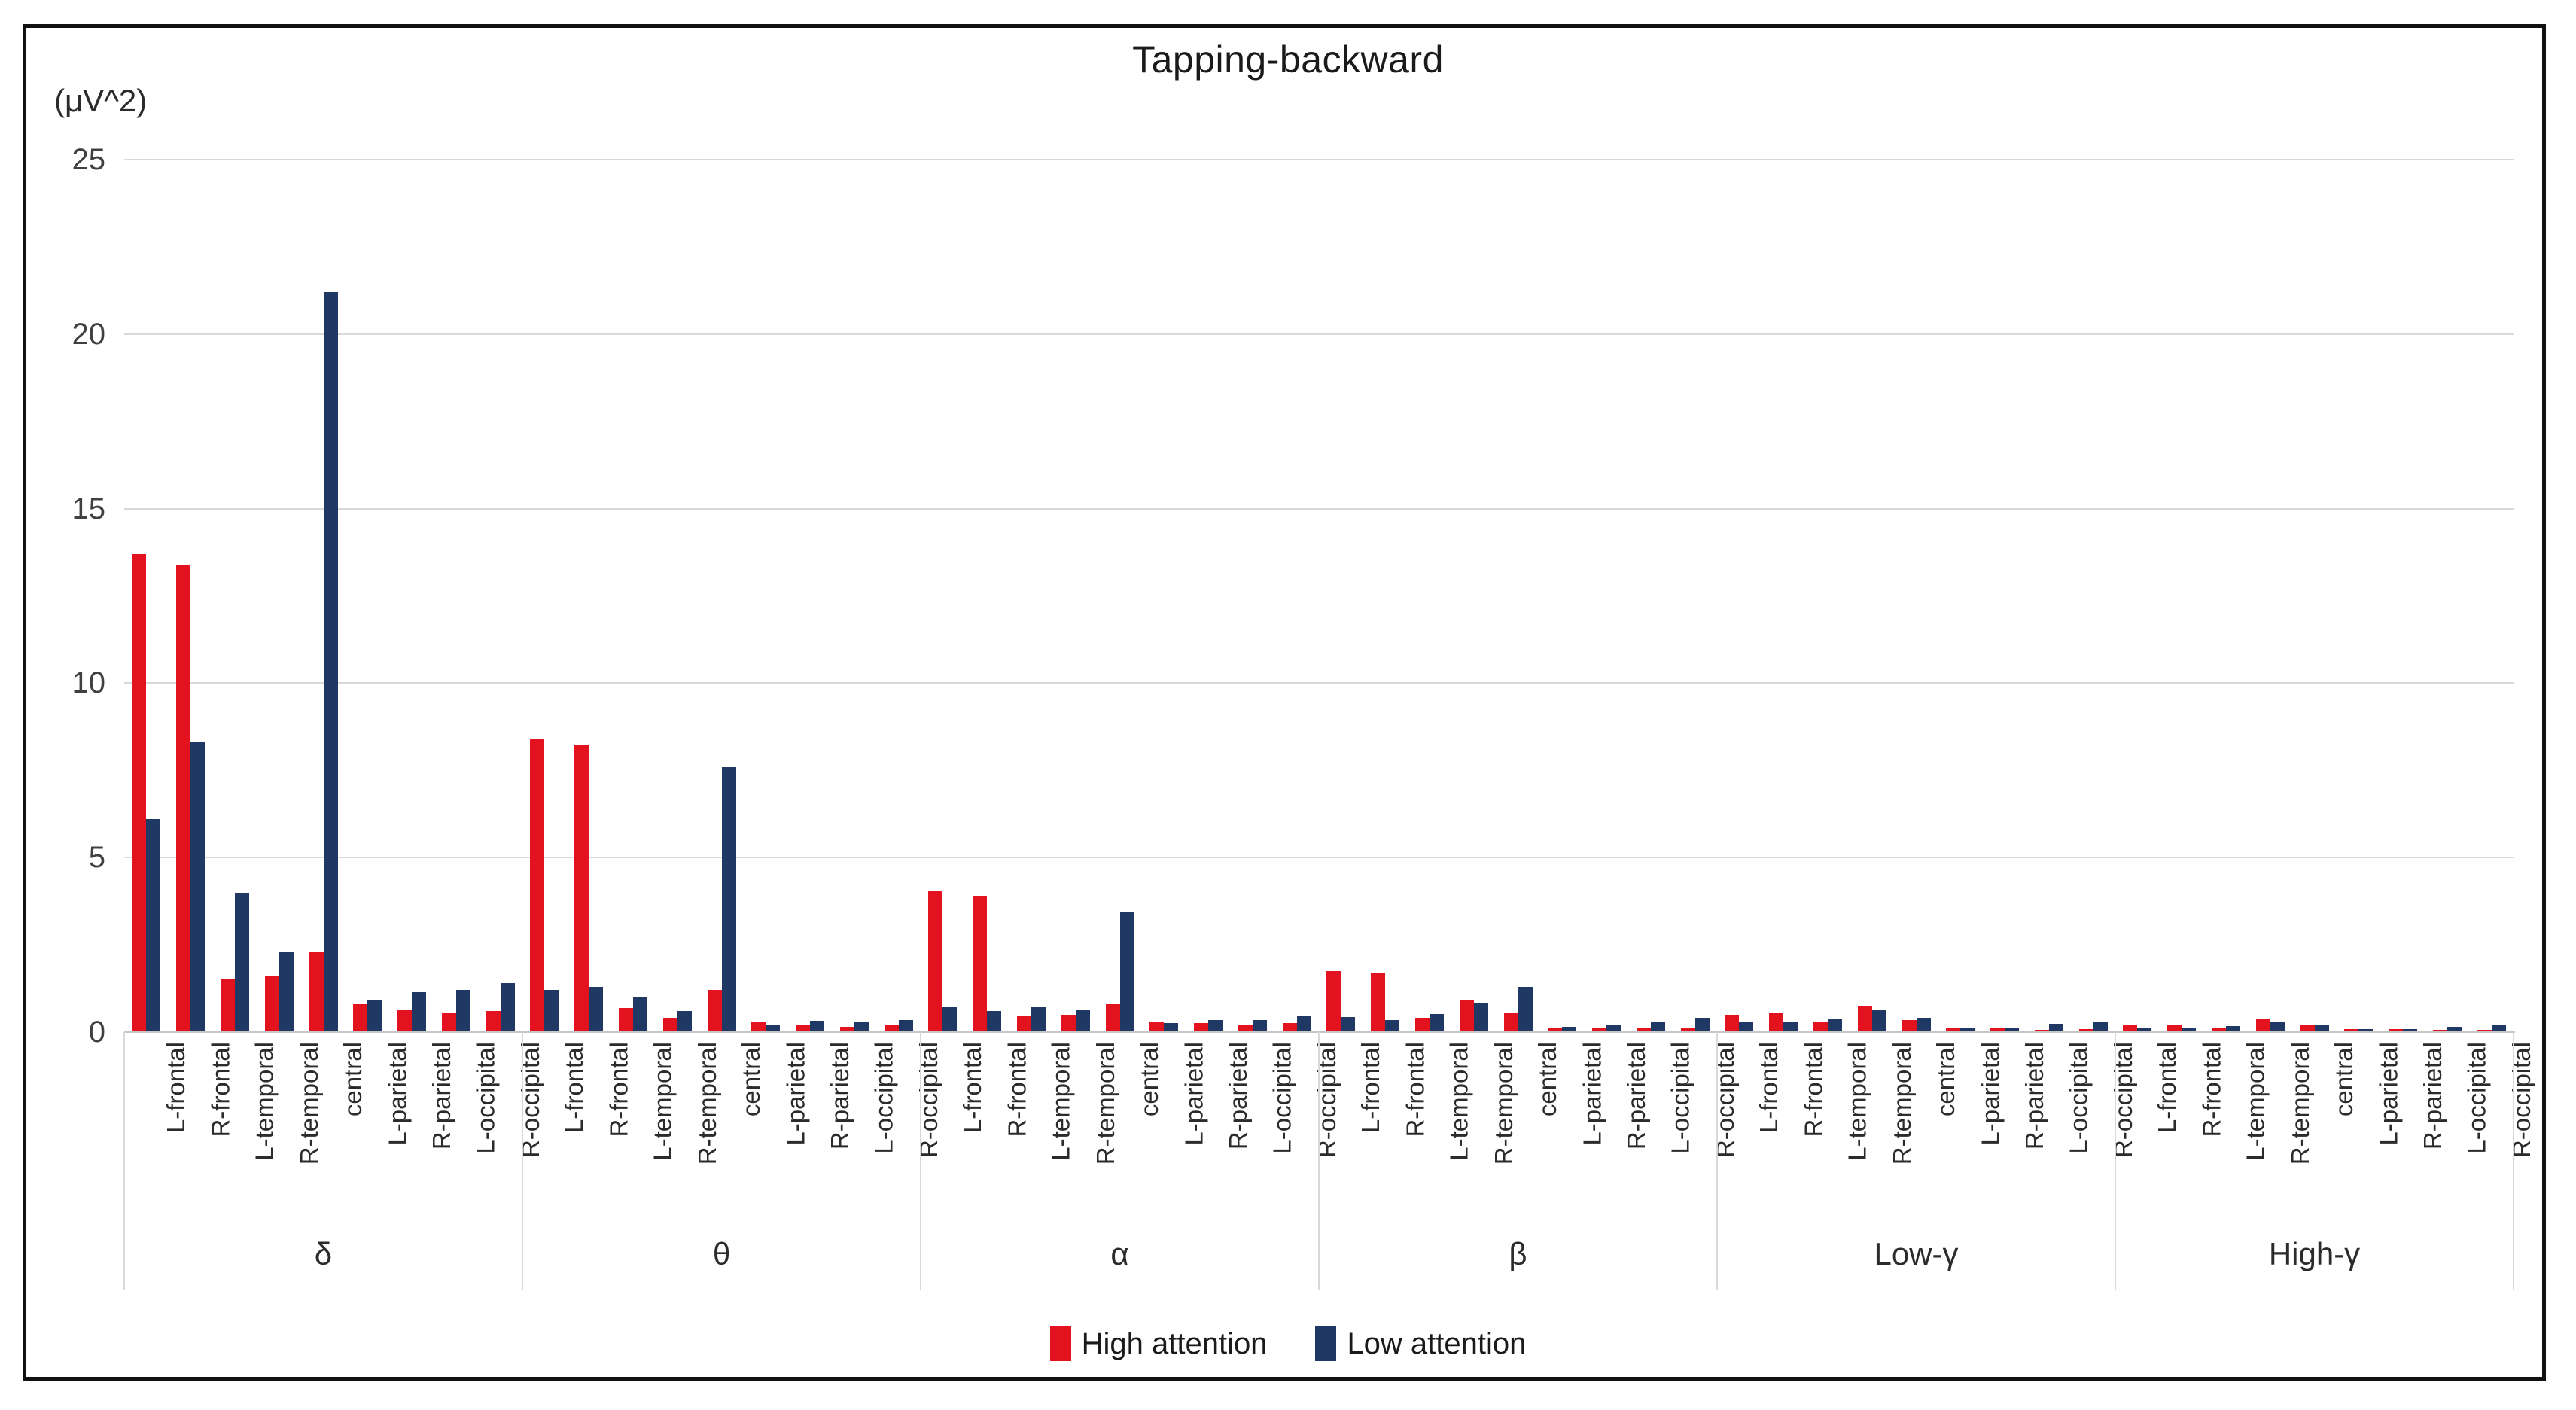  Describe the element at coordinates (2454, 1030) in the screenshot. I see `bar-low-attention-High-γ-L-occipital` at that location.